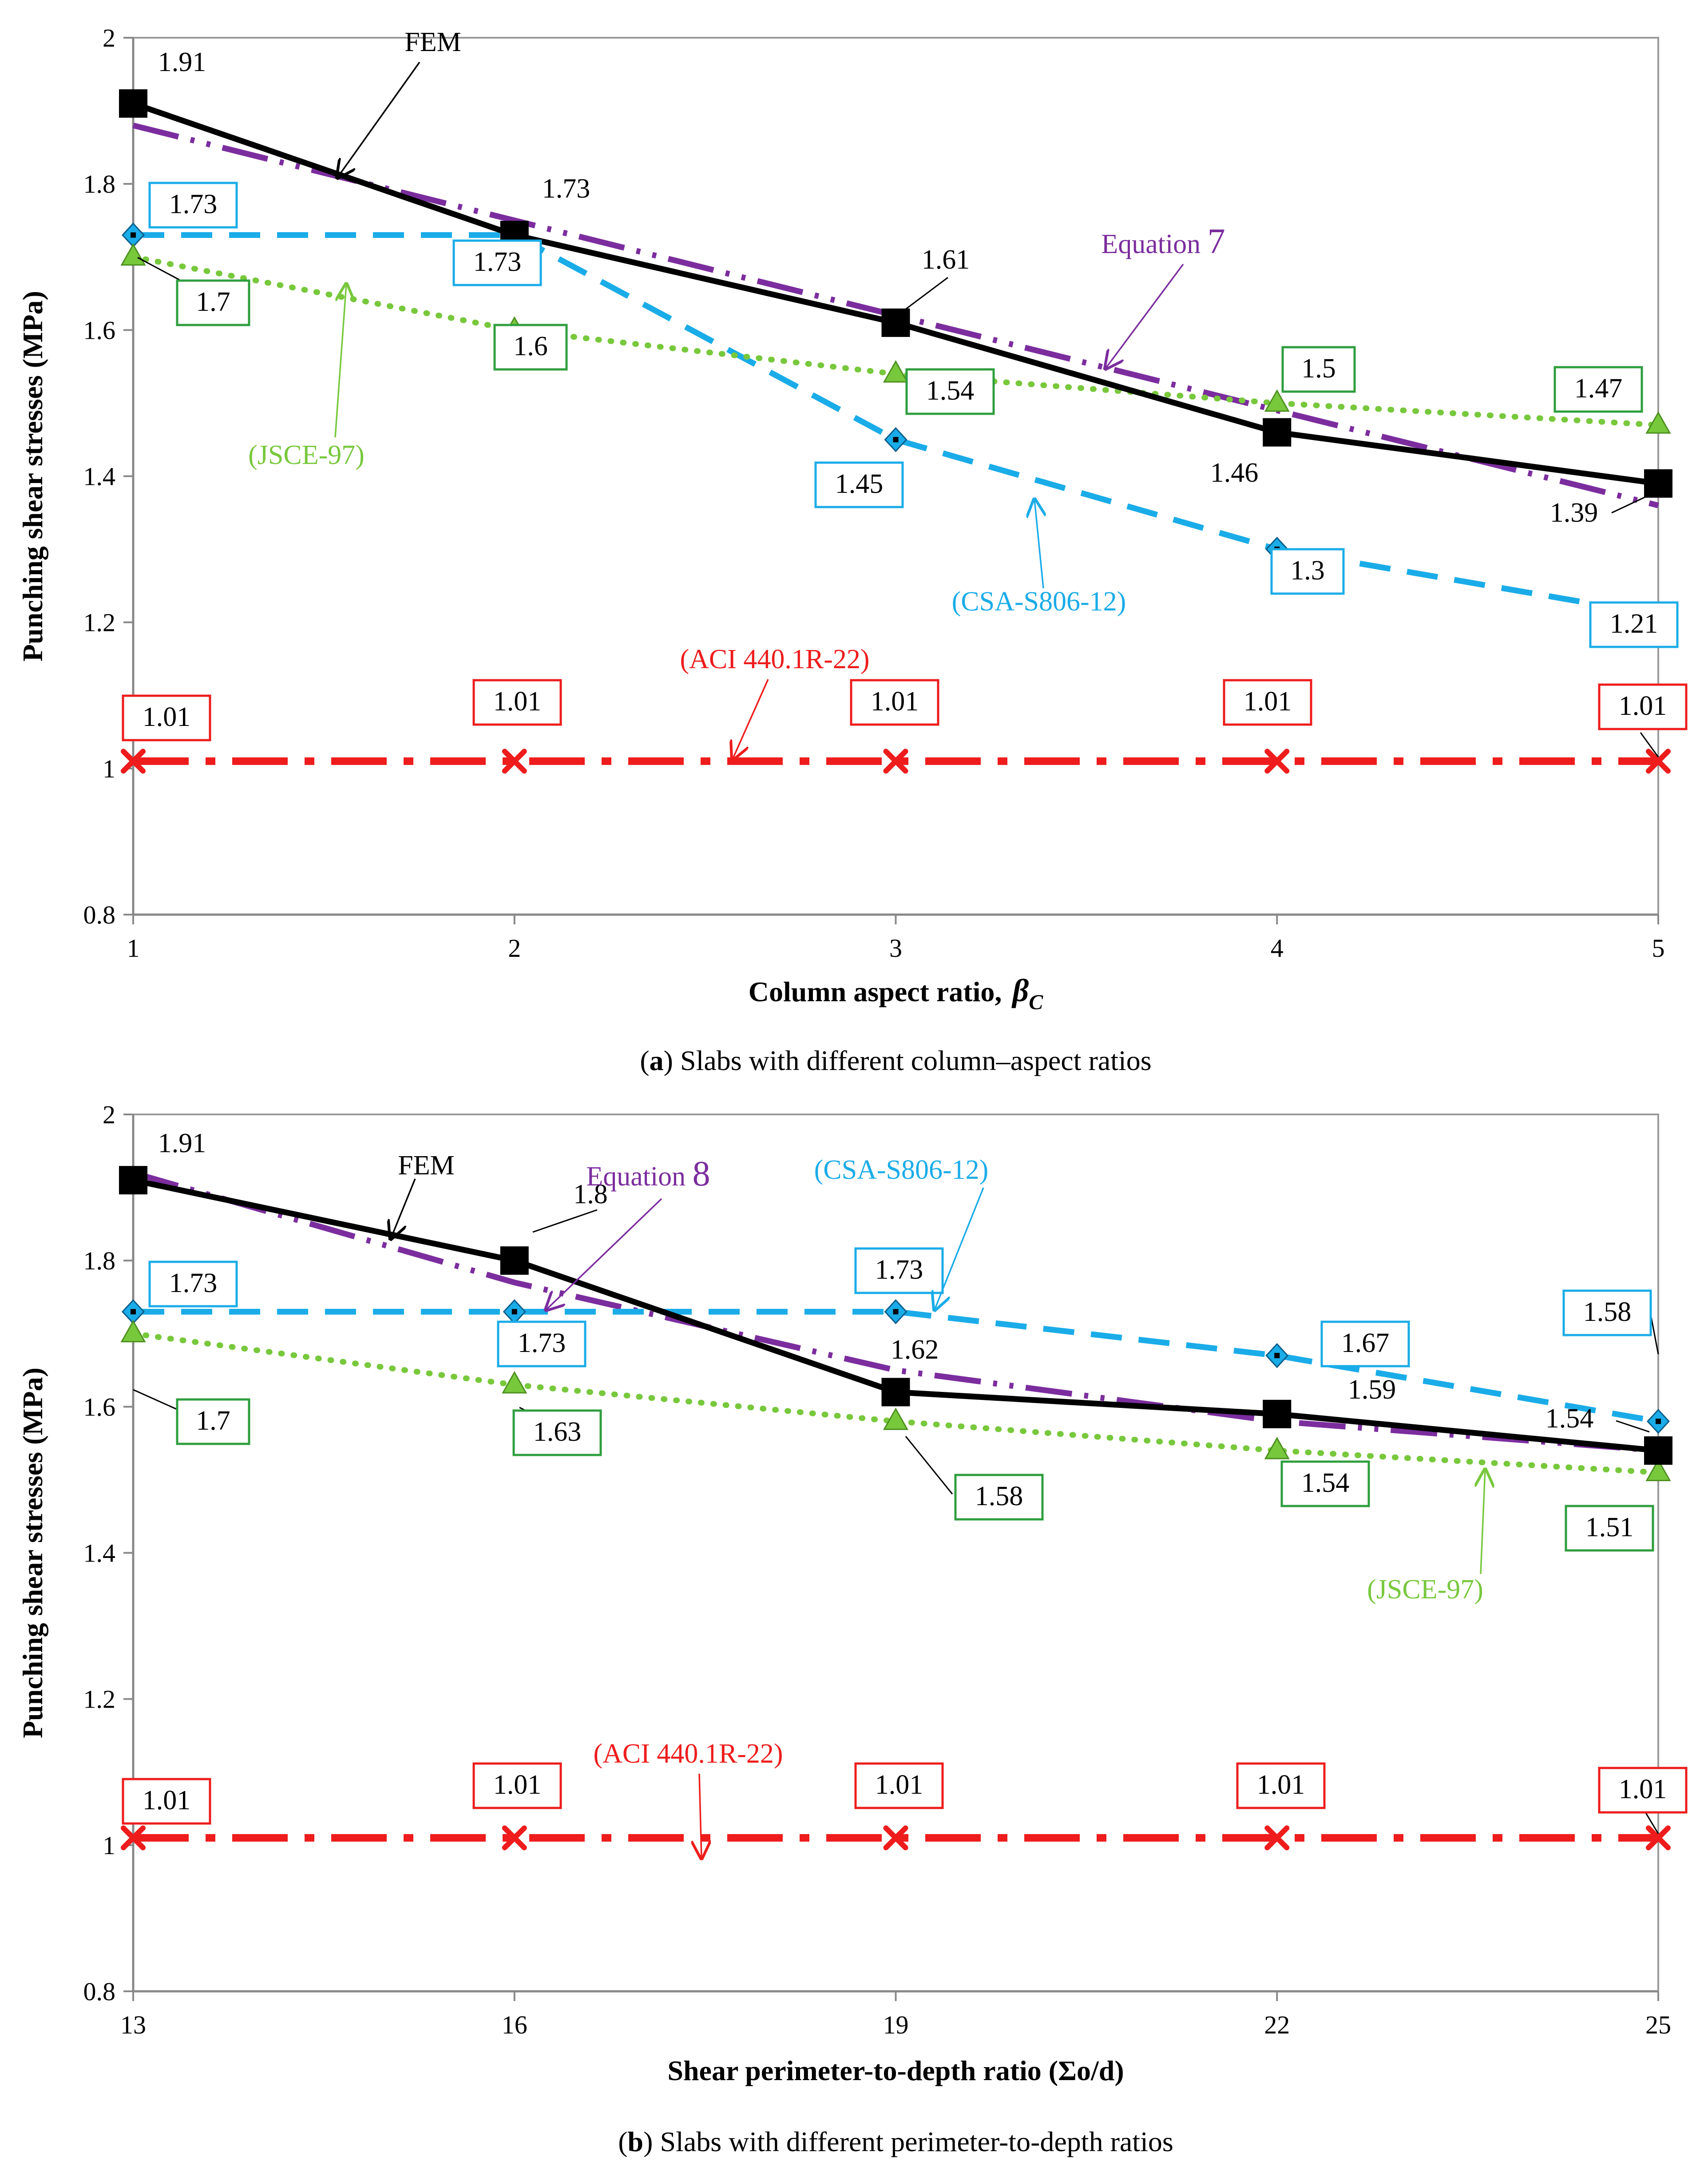 This screenshot has height=2184, width=1696. Describe the element at coordinates (915, 1350) in the screenshot. I see `fem-data-label: 1.62` at that location.